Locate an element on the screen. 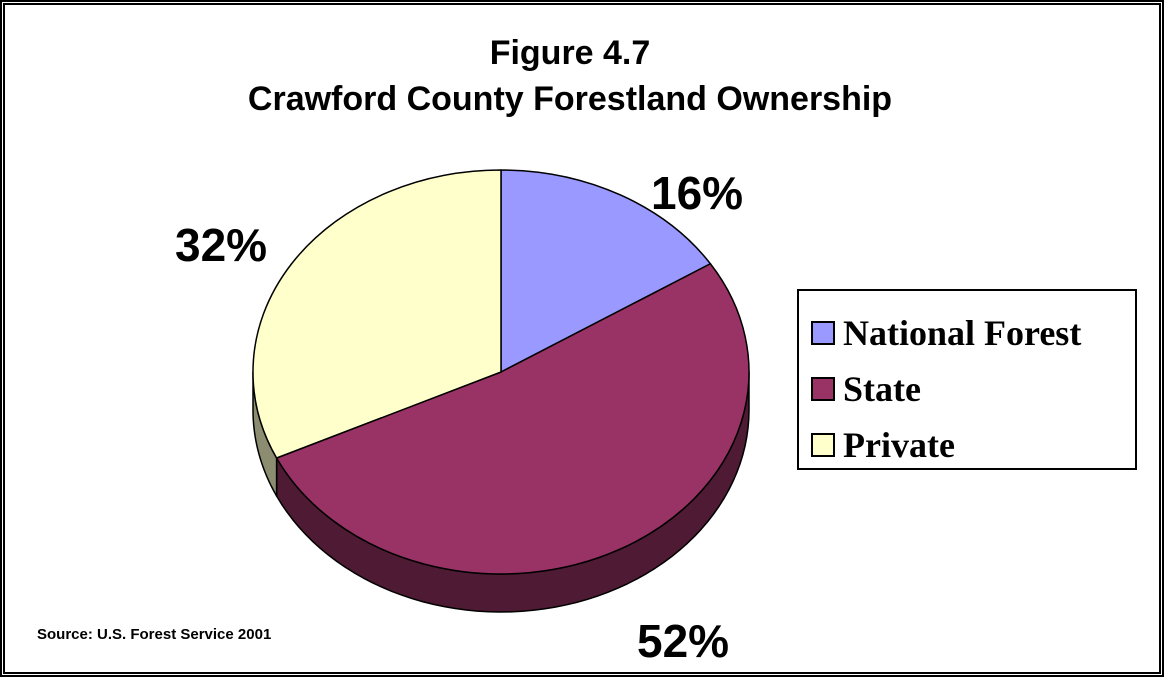 Image resolution: width=1164 pixels, height=677 pixels. data-label-private: 32% is located at coordinates (221, 245).